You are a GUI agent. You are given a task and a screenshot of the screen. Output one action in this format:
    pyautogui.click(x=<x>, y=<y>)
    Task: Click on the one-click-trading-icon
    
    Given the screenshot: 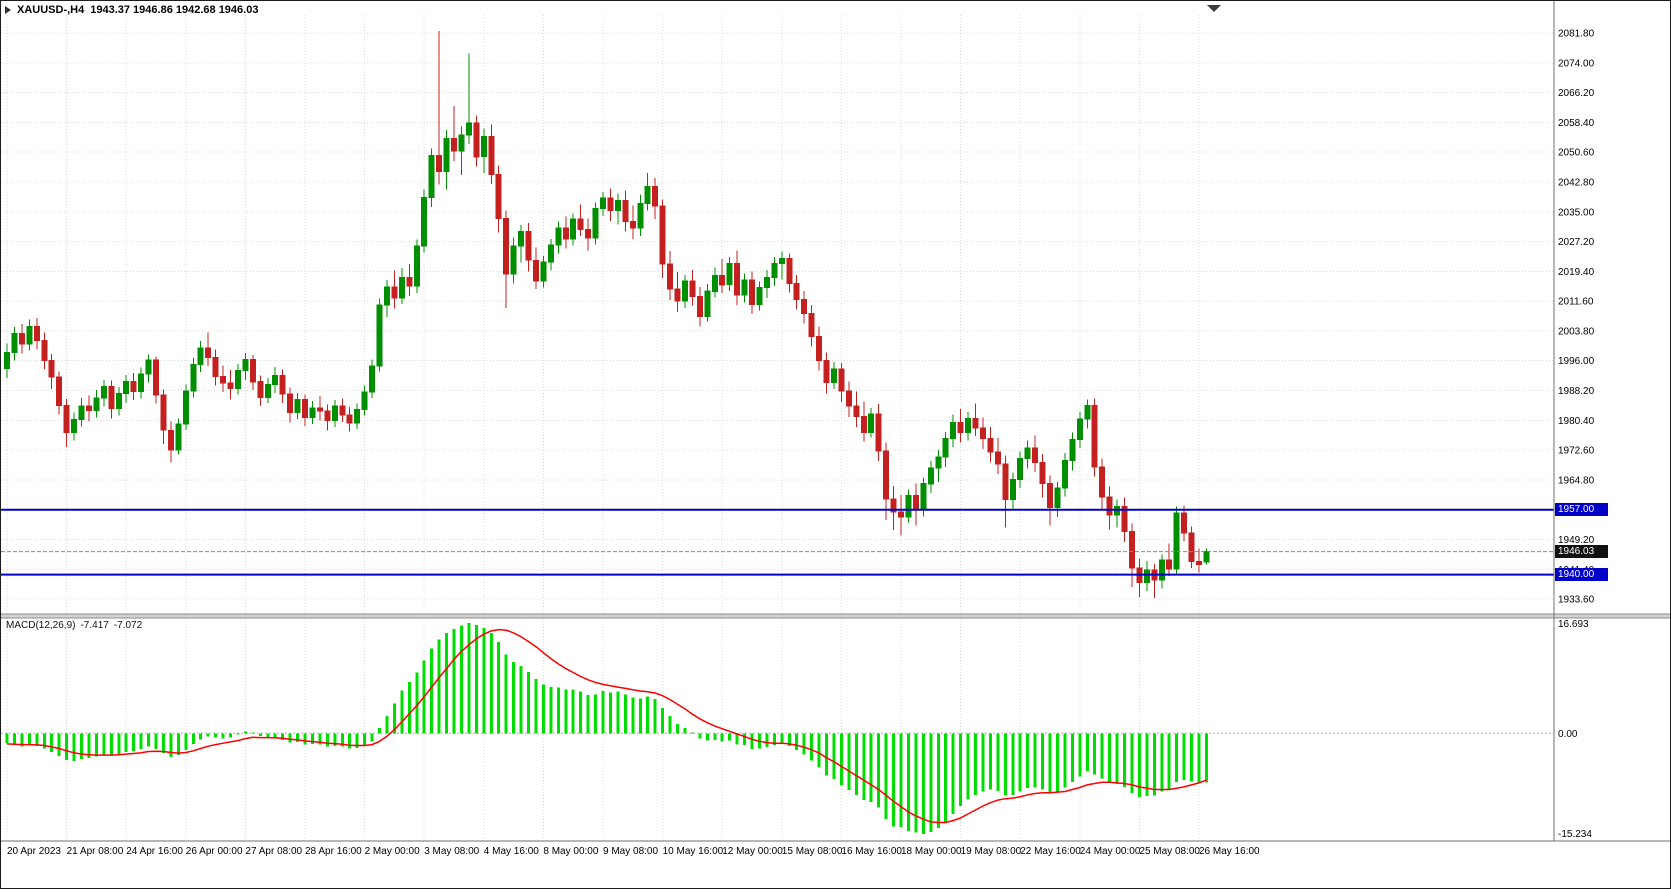 What is the action you would take?
    pyautogui.click(x=8, y=10)
    